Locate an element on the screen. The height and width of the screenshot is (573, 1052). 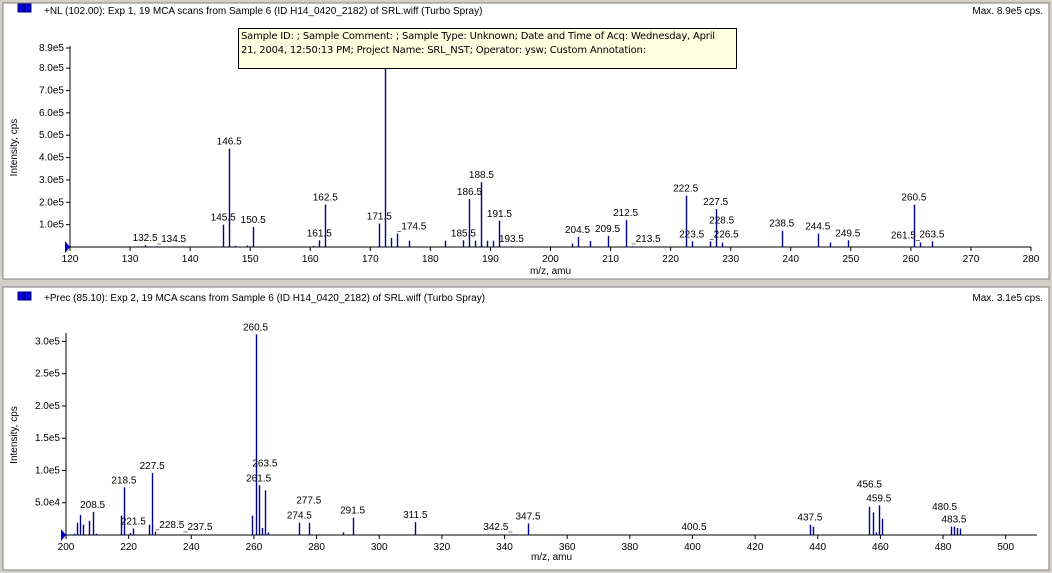
peak-label: 400.5 is located at coordinates (694, 527).